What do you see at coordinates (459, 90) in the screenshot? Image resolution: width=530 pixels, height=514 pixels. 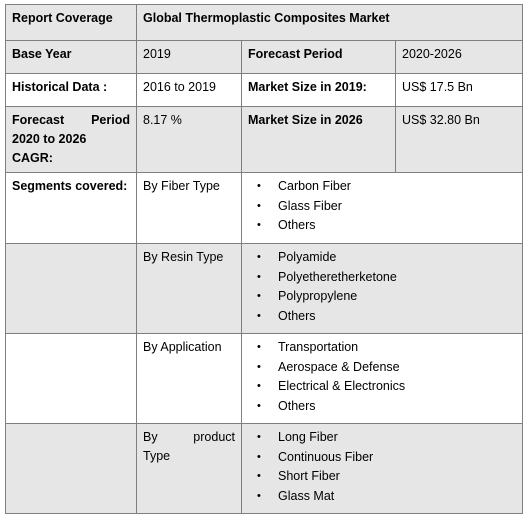 I see `market-size-2019-value: US$ 17.5 Bn` at bounding box center [459, 90].